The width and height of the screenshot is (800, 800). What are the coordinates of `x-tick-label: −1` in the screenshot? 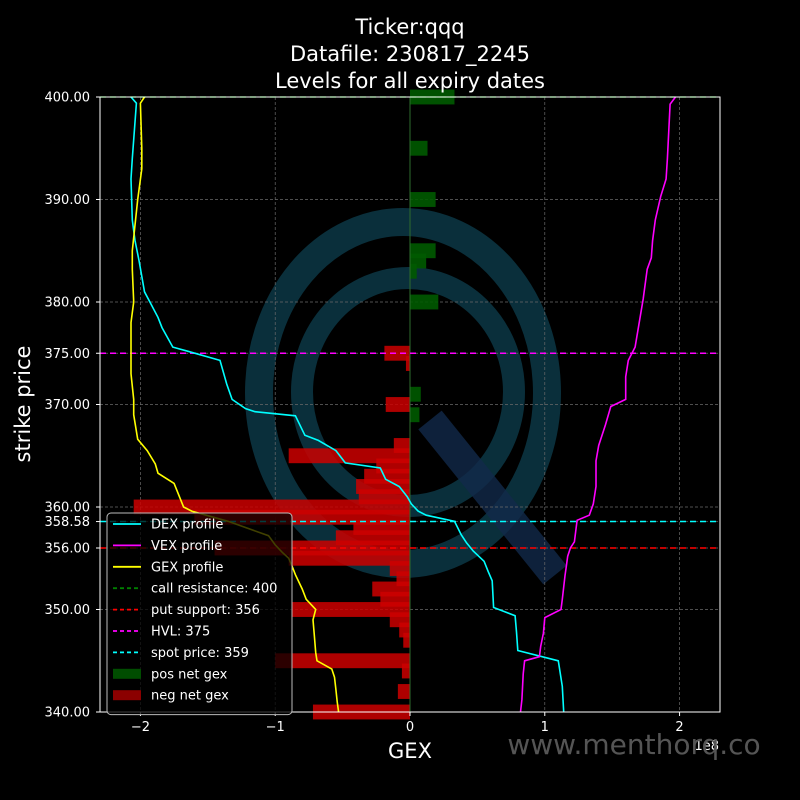 It's located at (275, 727).